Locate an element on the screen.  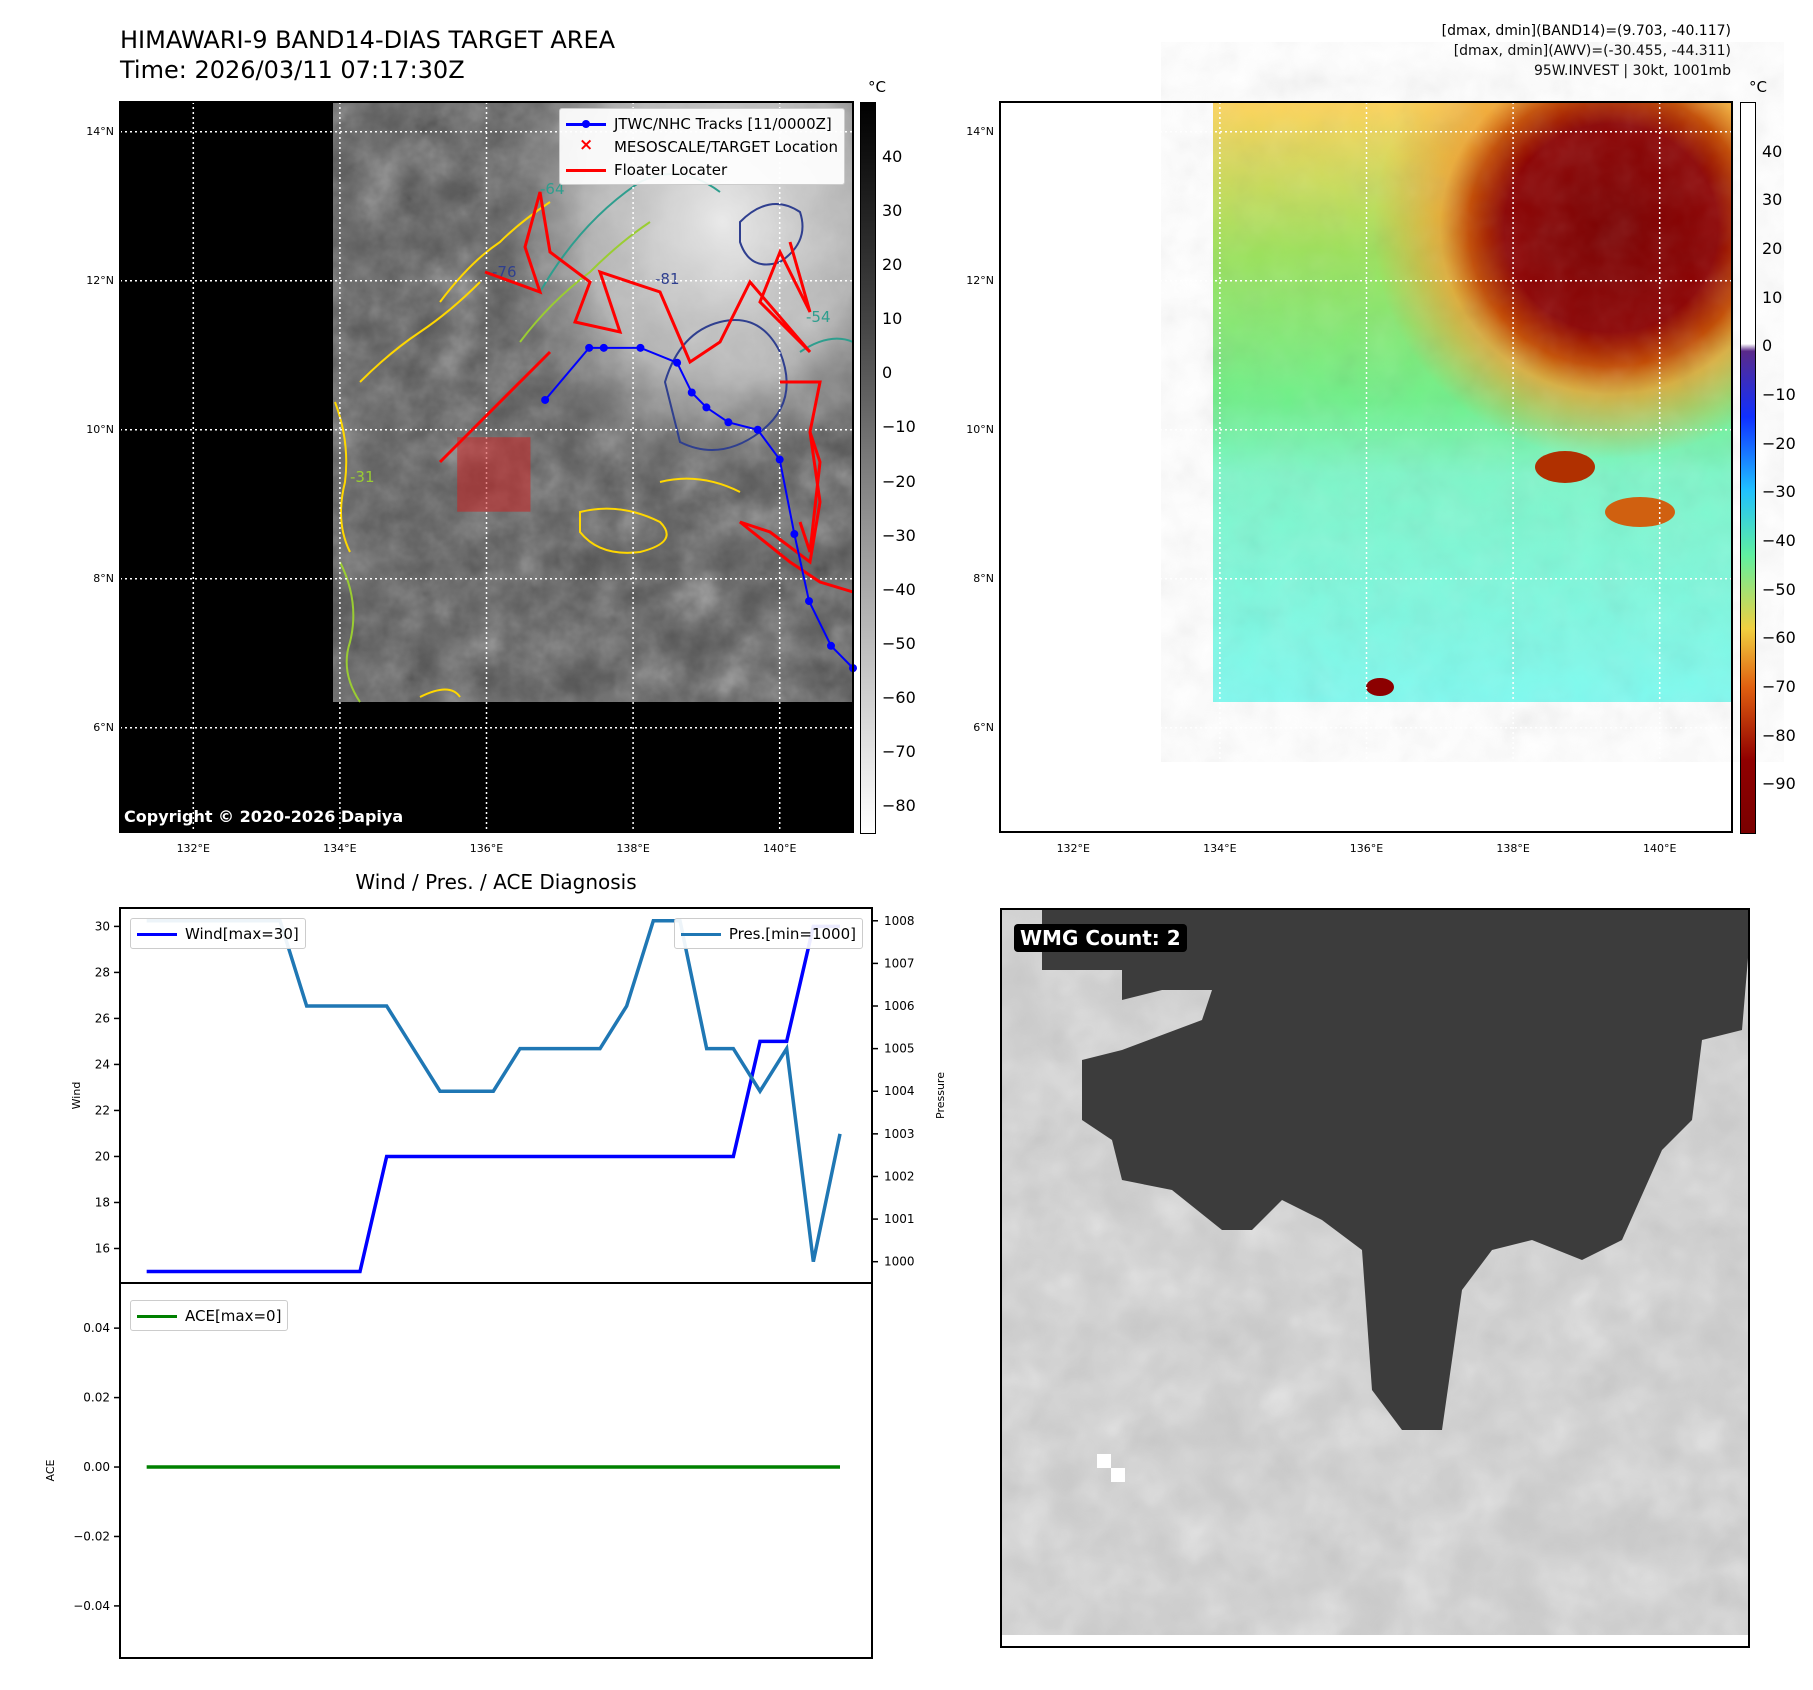
wind-series-line is located at coordinates (493, 1099).